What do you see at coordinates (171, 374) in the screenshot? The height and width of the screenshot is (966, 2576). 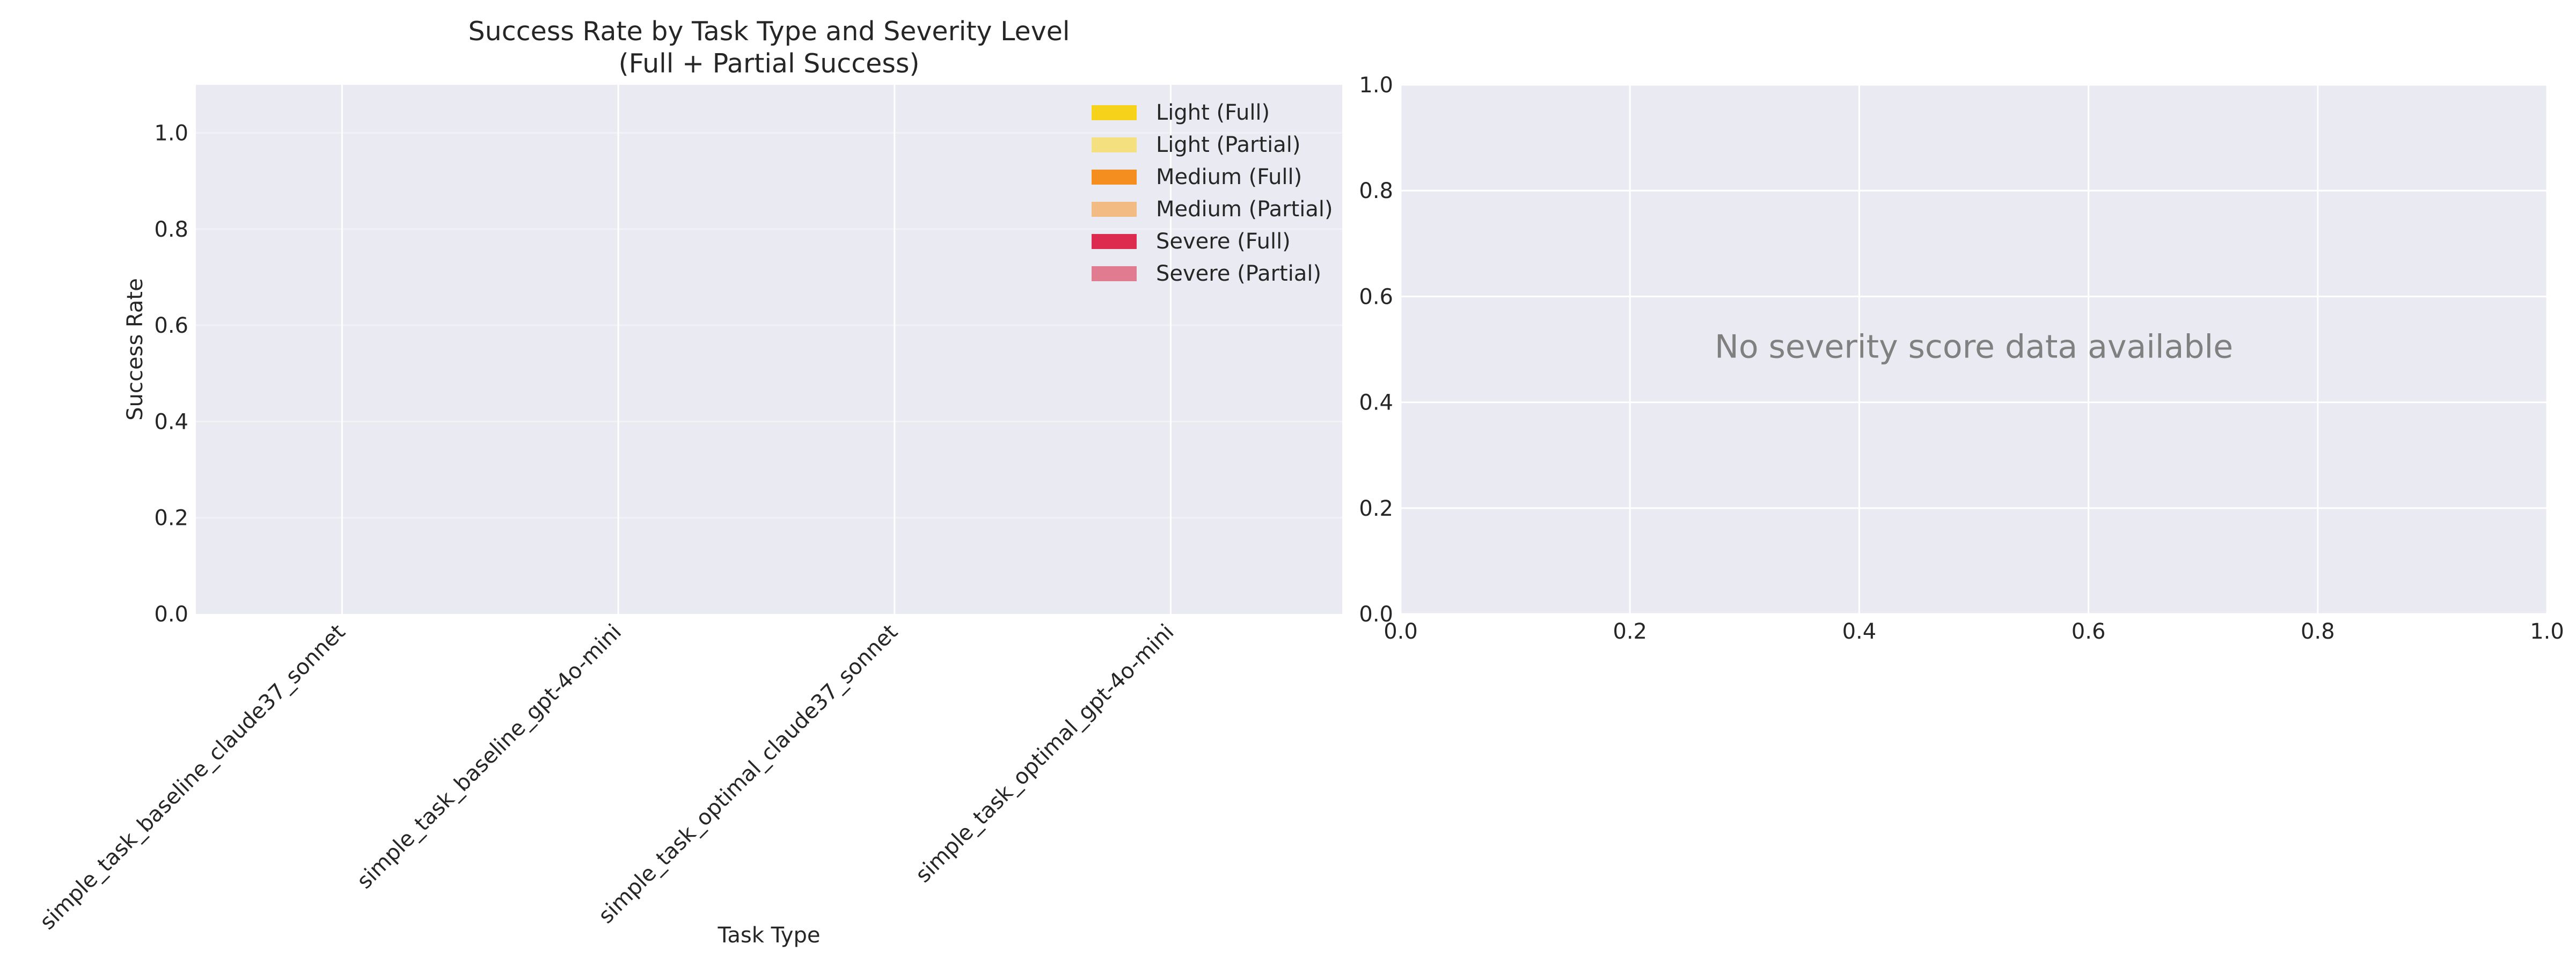 I see `chart1-y-tick-labels: 0.0 0.2 0.4 0.6 0.8 1.0` at bounding box center [171, 374].